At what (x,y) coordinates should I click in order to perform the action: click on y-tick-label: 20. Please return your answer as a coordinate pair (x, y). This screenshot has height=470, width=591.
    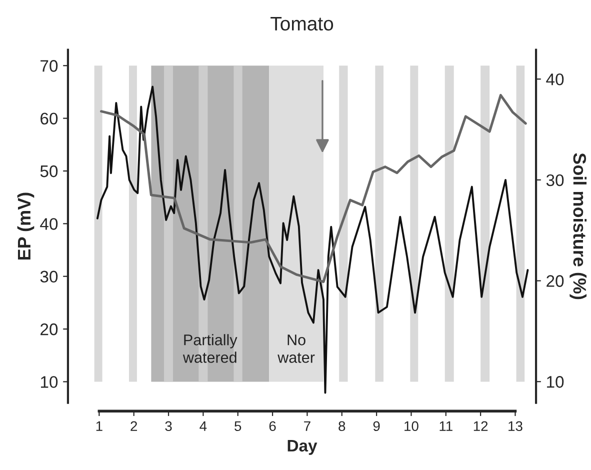
    Looking at the image, I should click on (49, 329).